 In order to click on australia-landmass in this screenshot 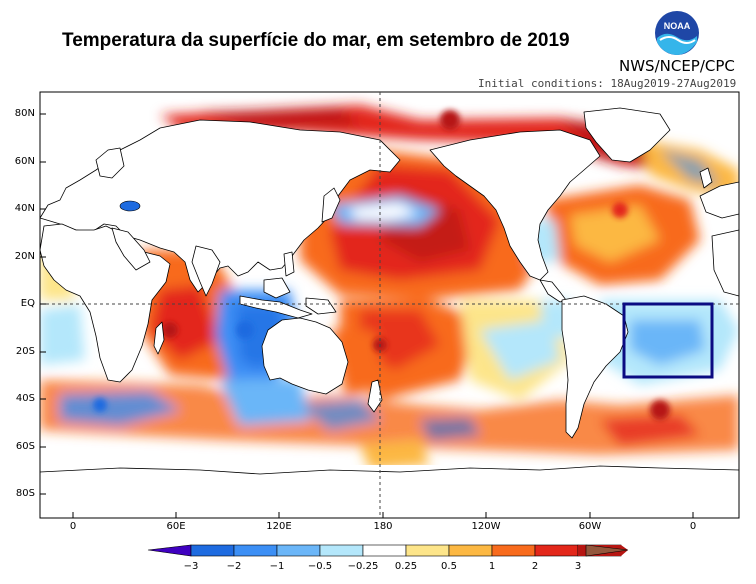, I will do `click(305, 356)`.